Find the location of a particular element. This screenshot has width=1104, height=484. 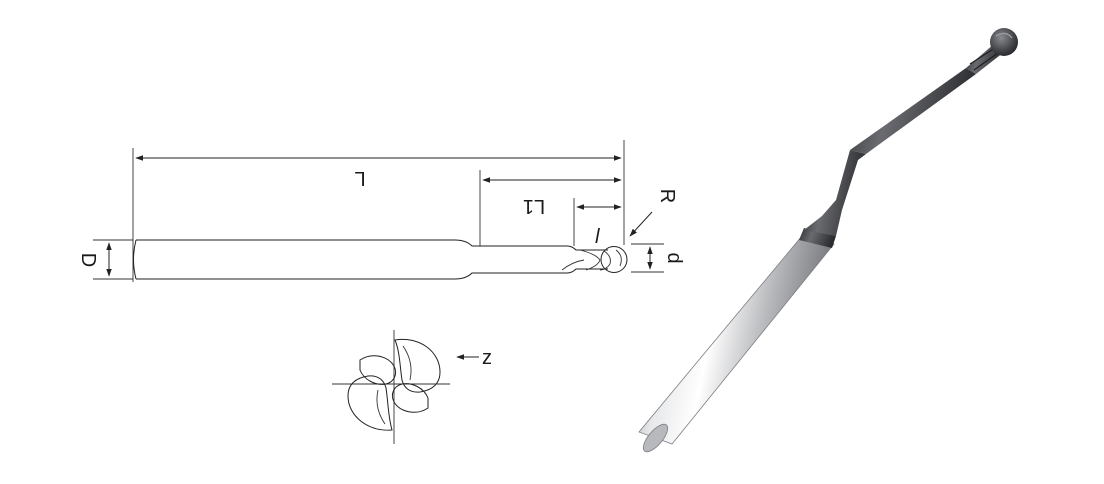

label-L1: L1 is located at coordinates (534, 206).